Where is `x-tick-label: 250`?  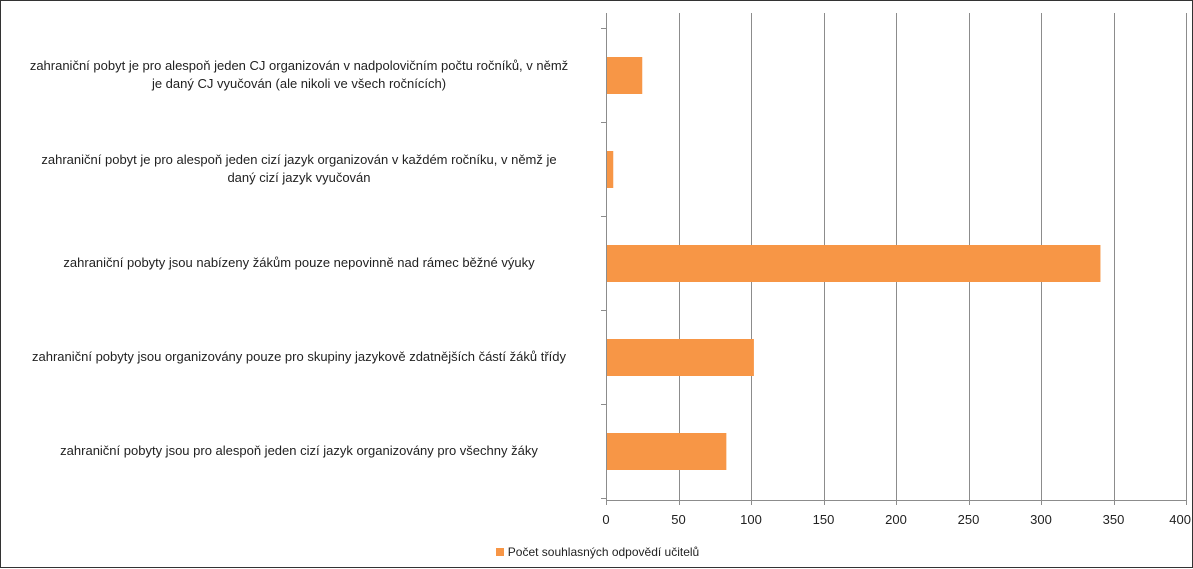 x-tick-label: 250 is located at coordinates (968, 519).